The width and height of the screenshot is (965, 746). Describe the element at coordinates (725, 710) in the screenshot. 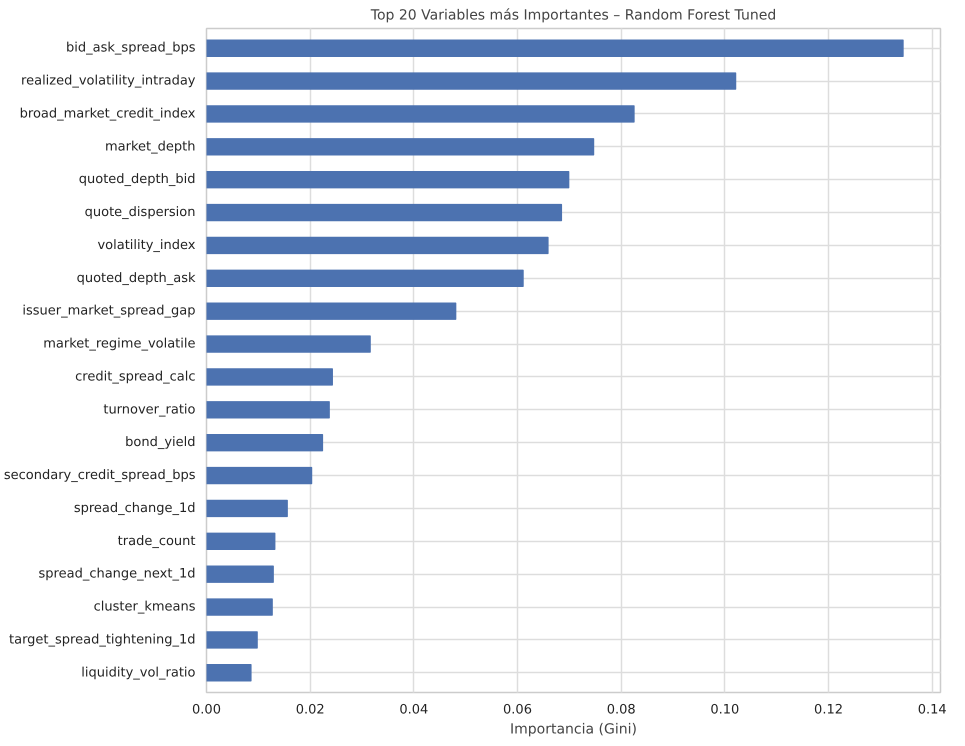

I see `x-tick-label: 0.10` at that location.